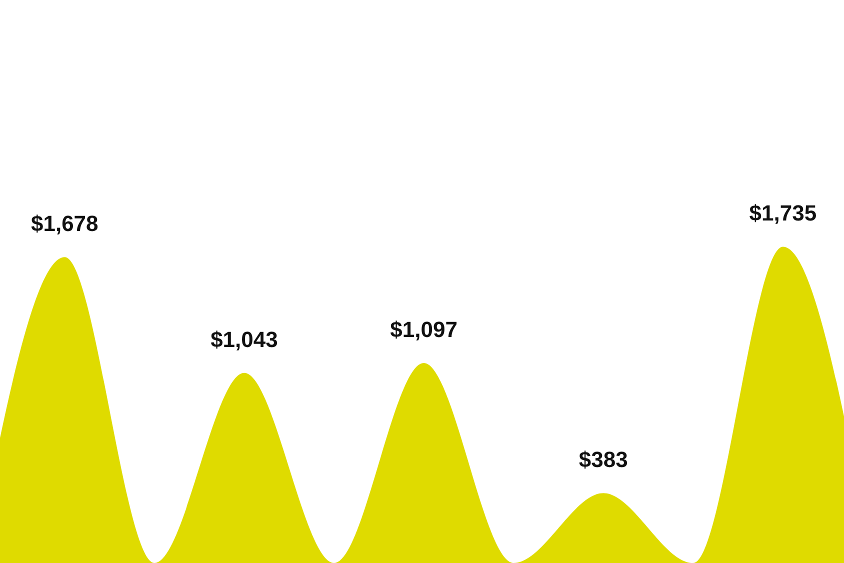  What do you see at coordinates (244, 339) in the screenshot?
I see `data-label: $1,043` at bounding box center [244, 339].